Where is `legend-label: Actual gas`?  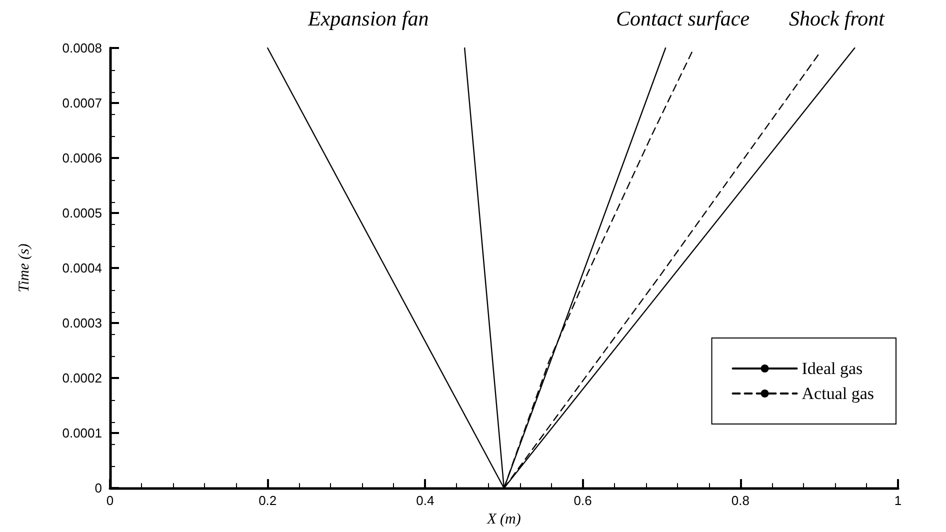 legend-label: Actual gas is located at coordinates (838, 393).